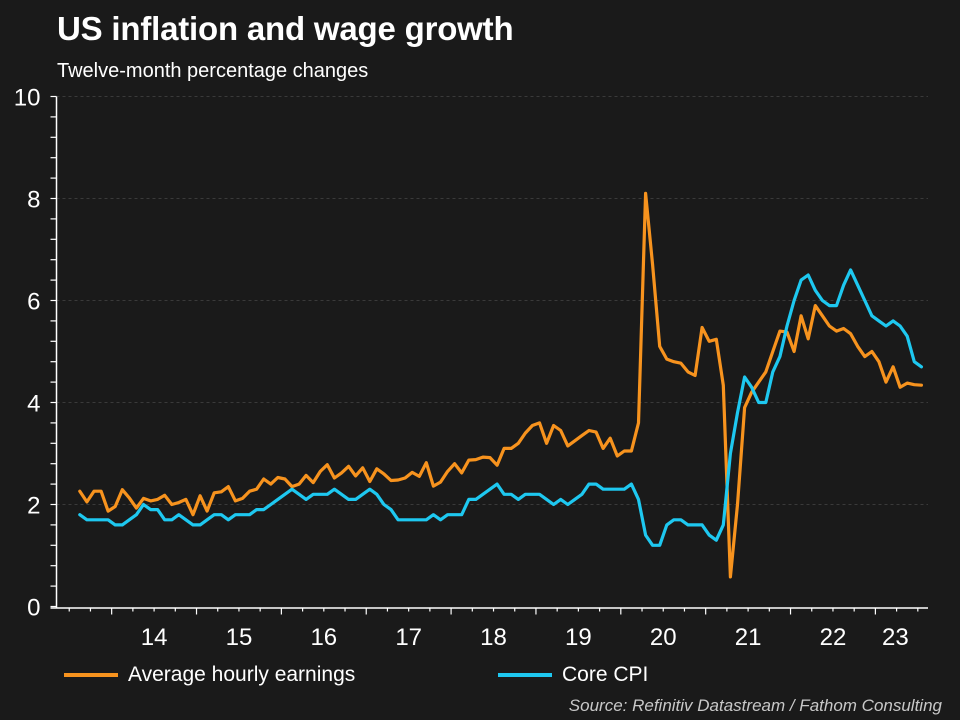 The height and width of the screenshot is (720, 960). What do you see at coordinates (33, 404) in the screenshot?
I see `y-tick-label: 4` at bounding box center [33, 404].